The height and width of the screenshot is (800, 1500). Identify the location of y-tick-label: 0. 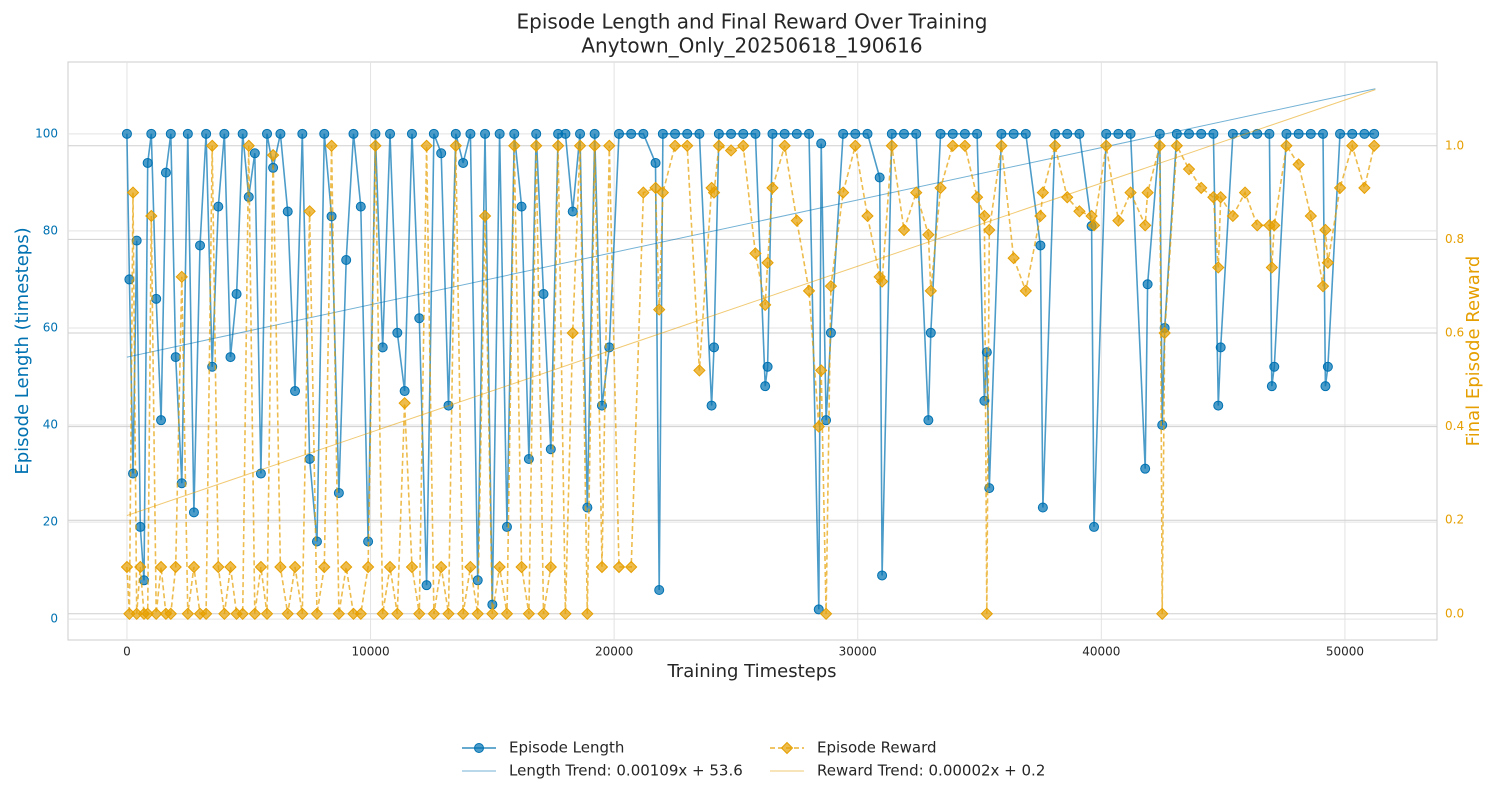
(54, 619).